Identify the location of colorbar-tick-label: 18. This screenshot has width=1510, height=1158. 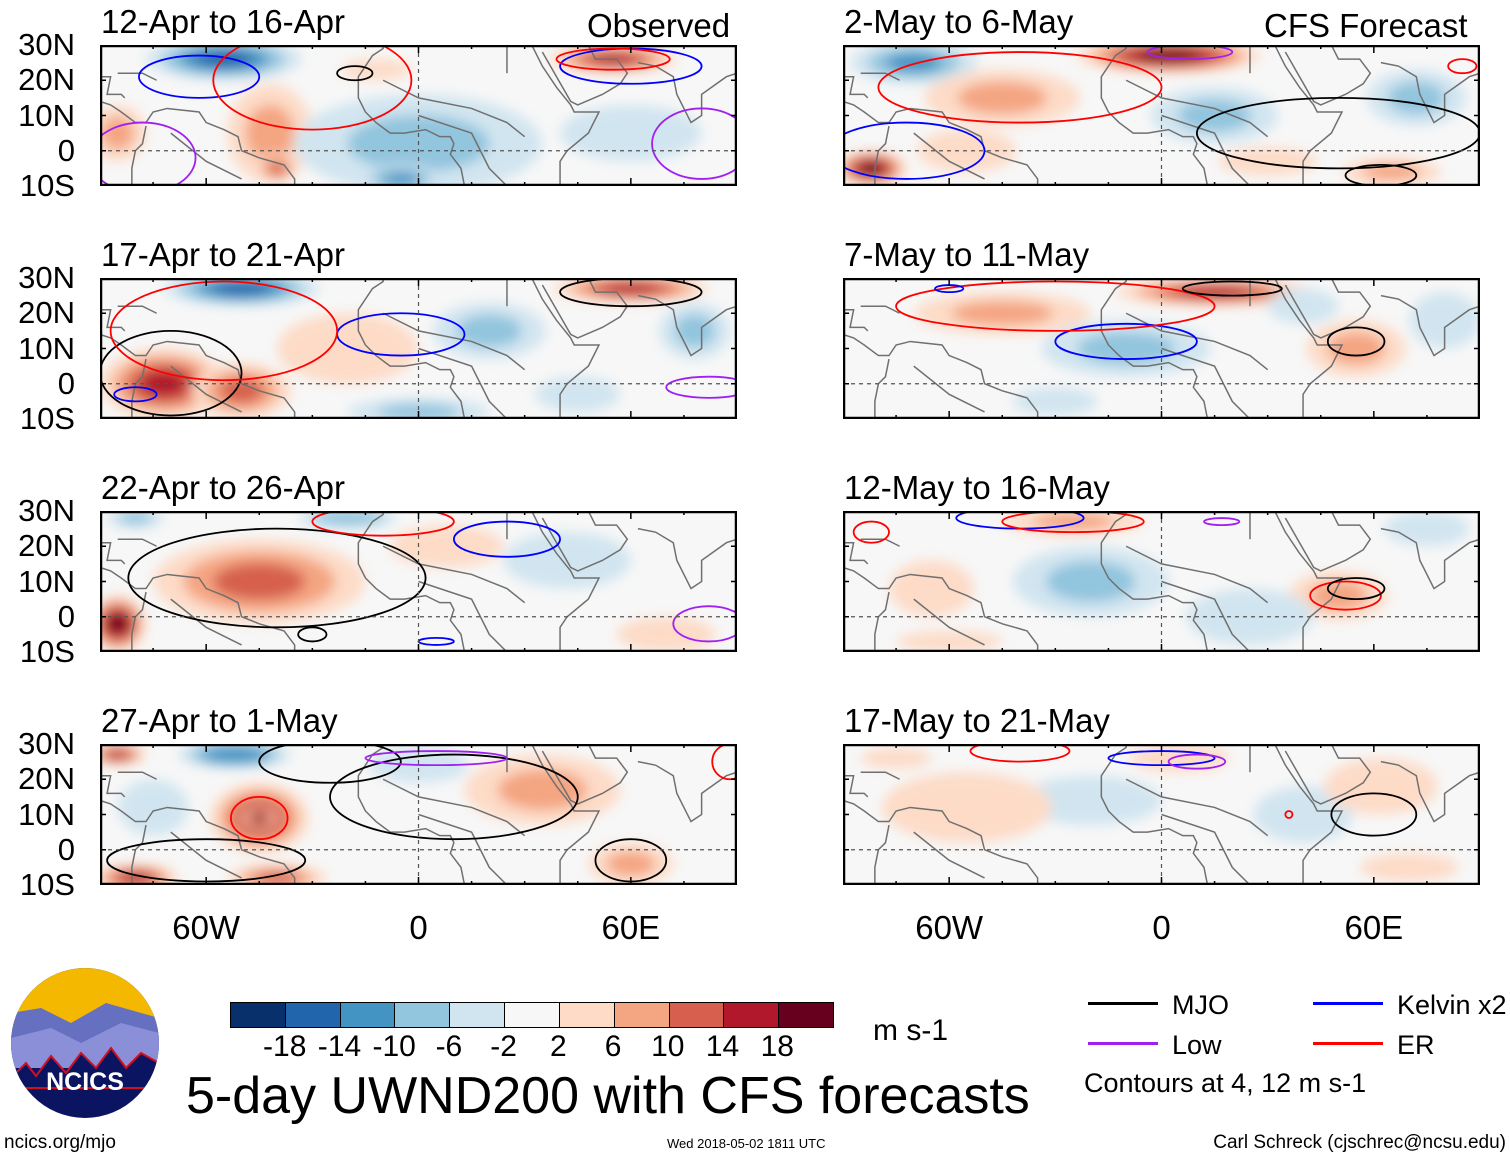
(777, 1046).